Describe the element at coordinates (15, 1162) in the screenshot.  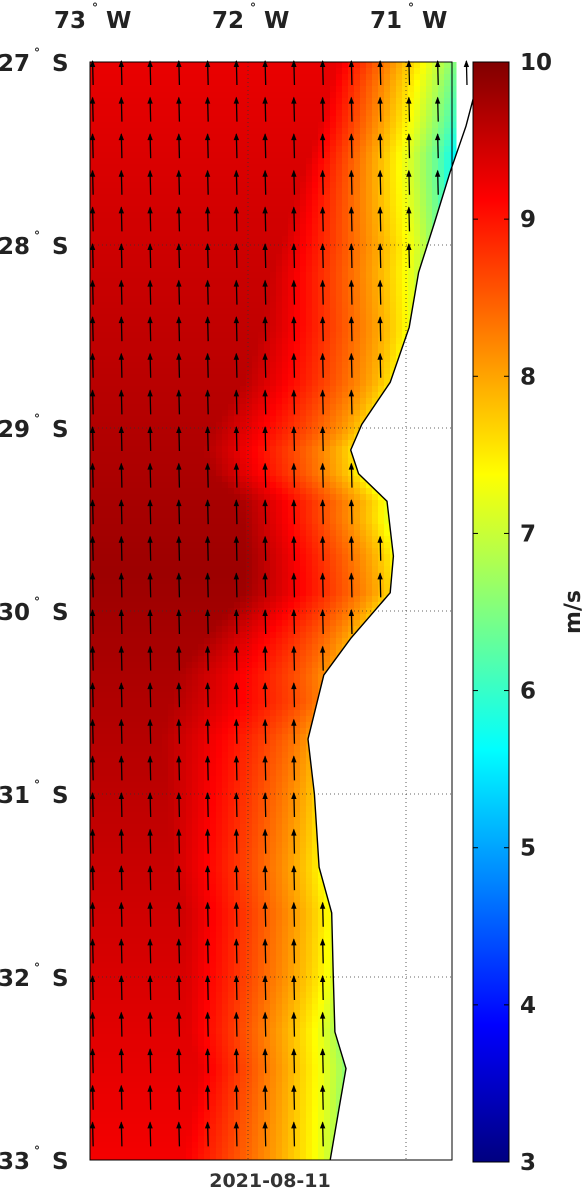
I see `lat-tick-degree: 33` at that location.